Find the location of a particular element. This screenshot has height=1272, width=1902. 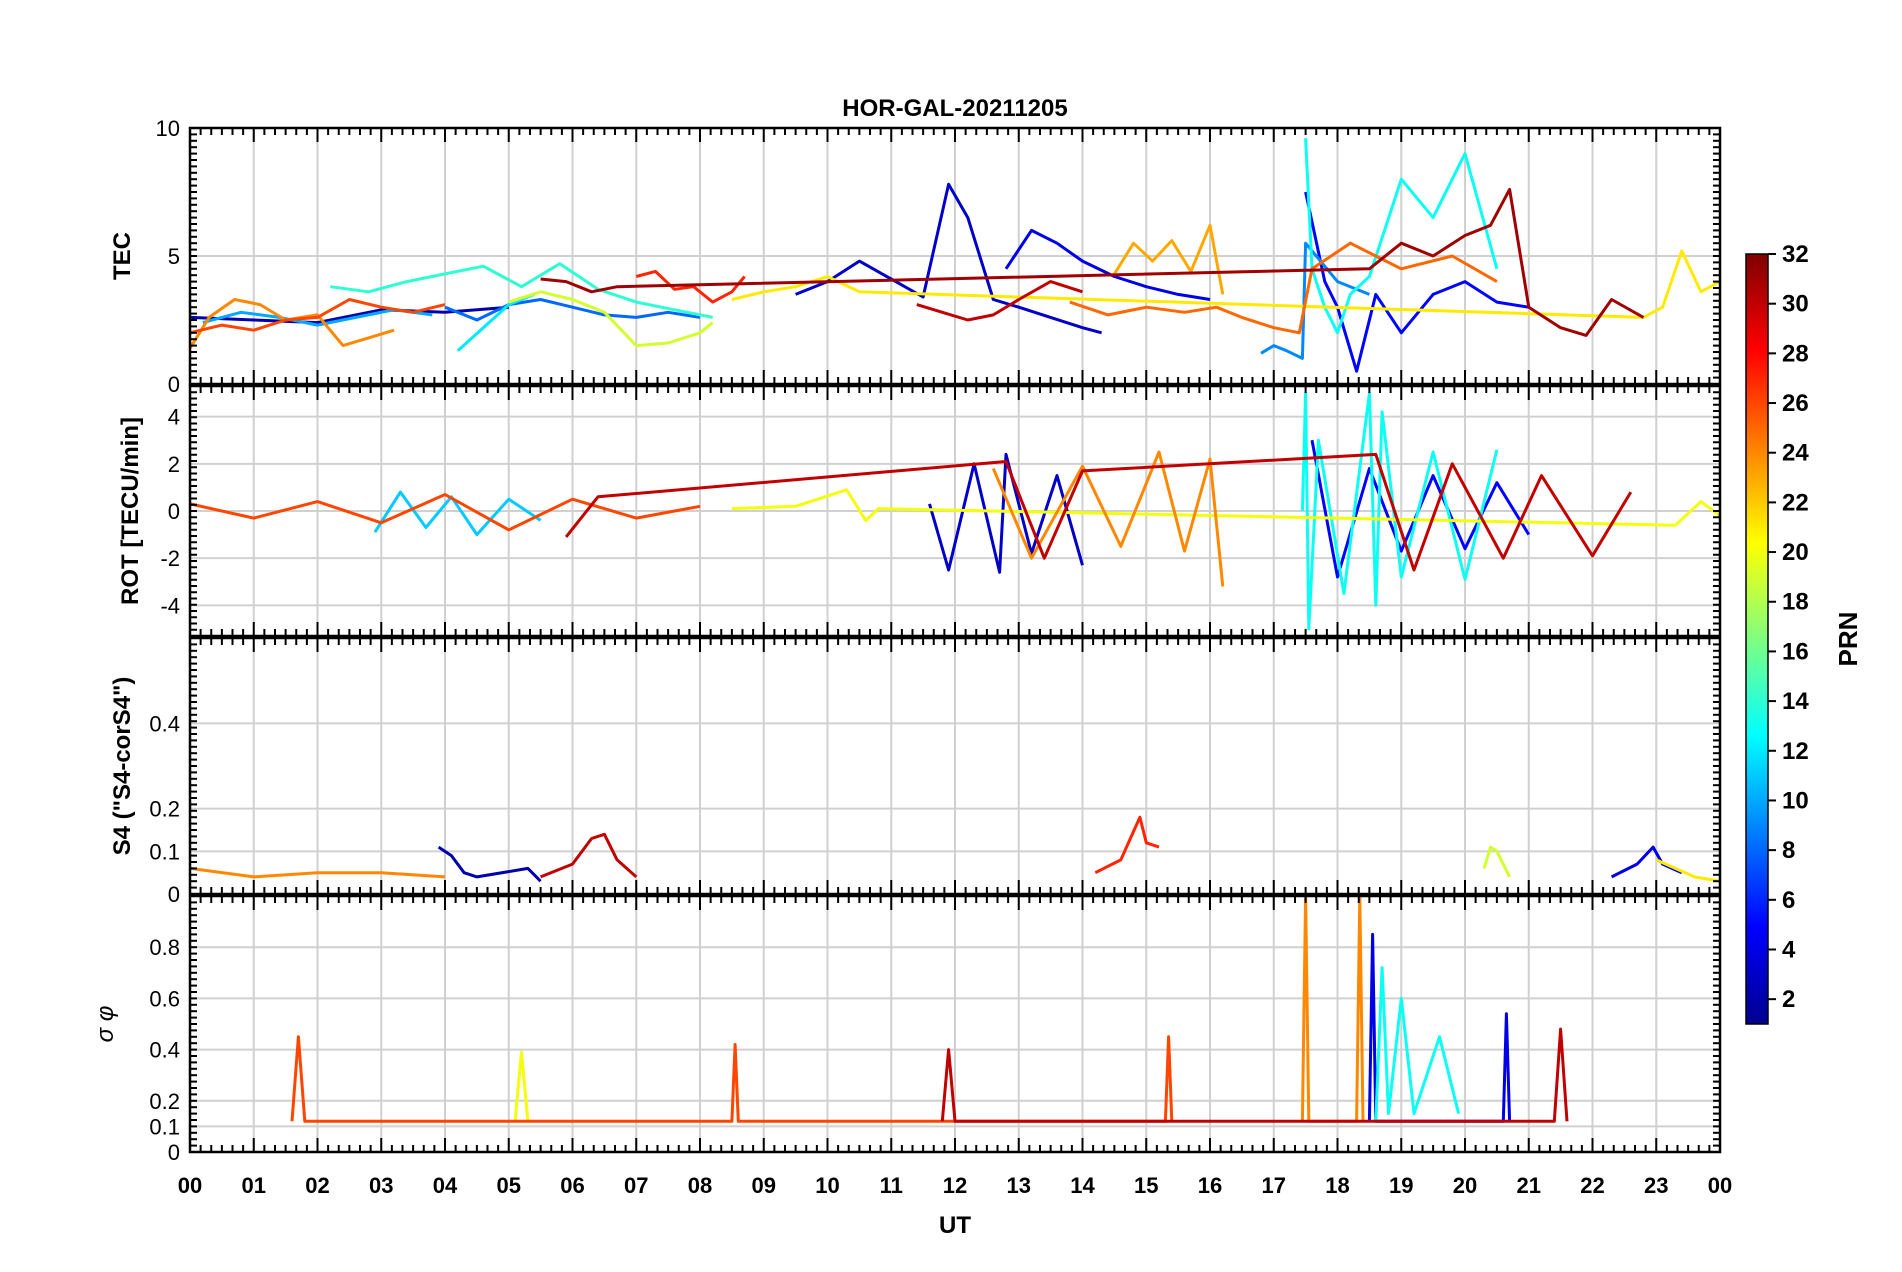

y-tick-label: 4 is located at coordinates (174, 417).